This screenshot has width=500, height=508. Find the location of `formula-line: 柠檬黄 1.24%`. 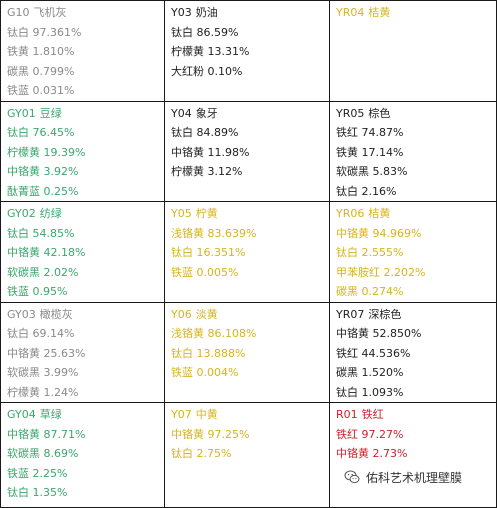

formula-line: 柠檬黄 1.24% is located at coordinates (43, 392).